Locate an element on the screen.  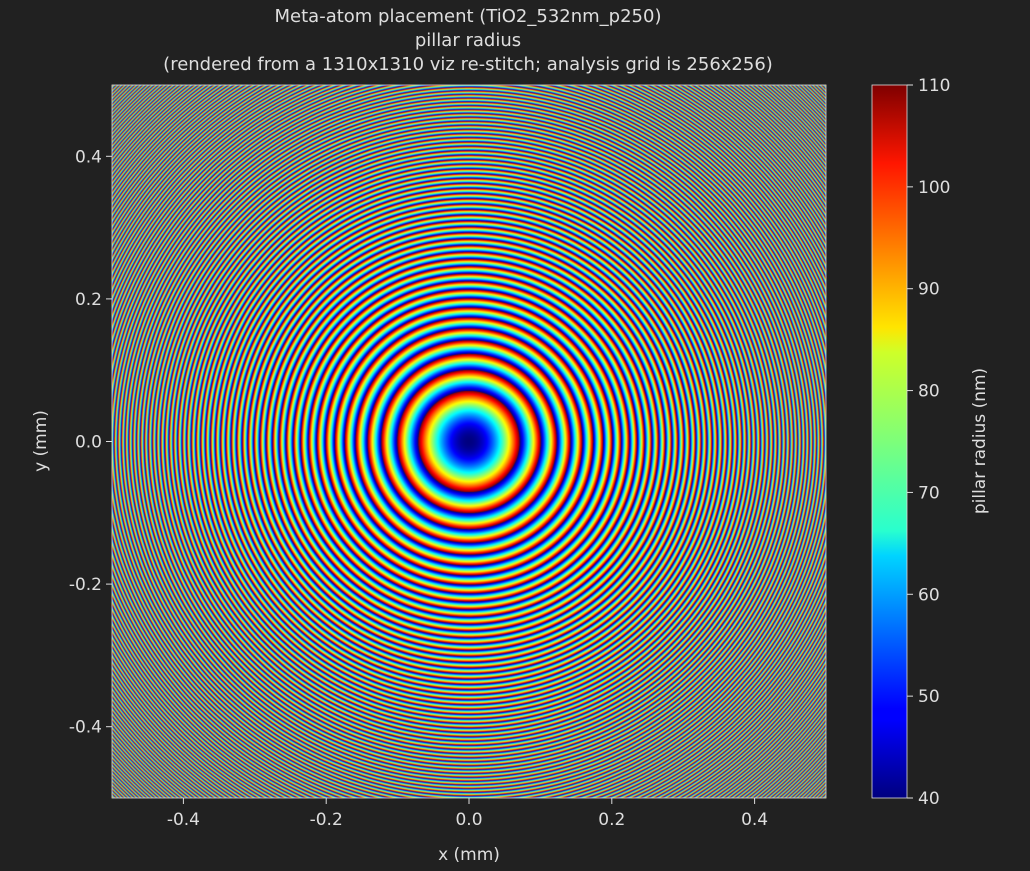
colorbar-ticks: 110 100 90 80 70 60 50 40 is located at coordinates (928, 442).